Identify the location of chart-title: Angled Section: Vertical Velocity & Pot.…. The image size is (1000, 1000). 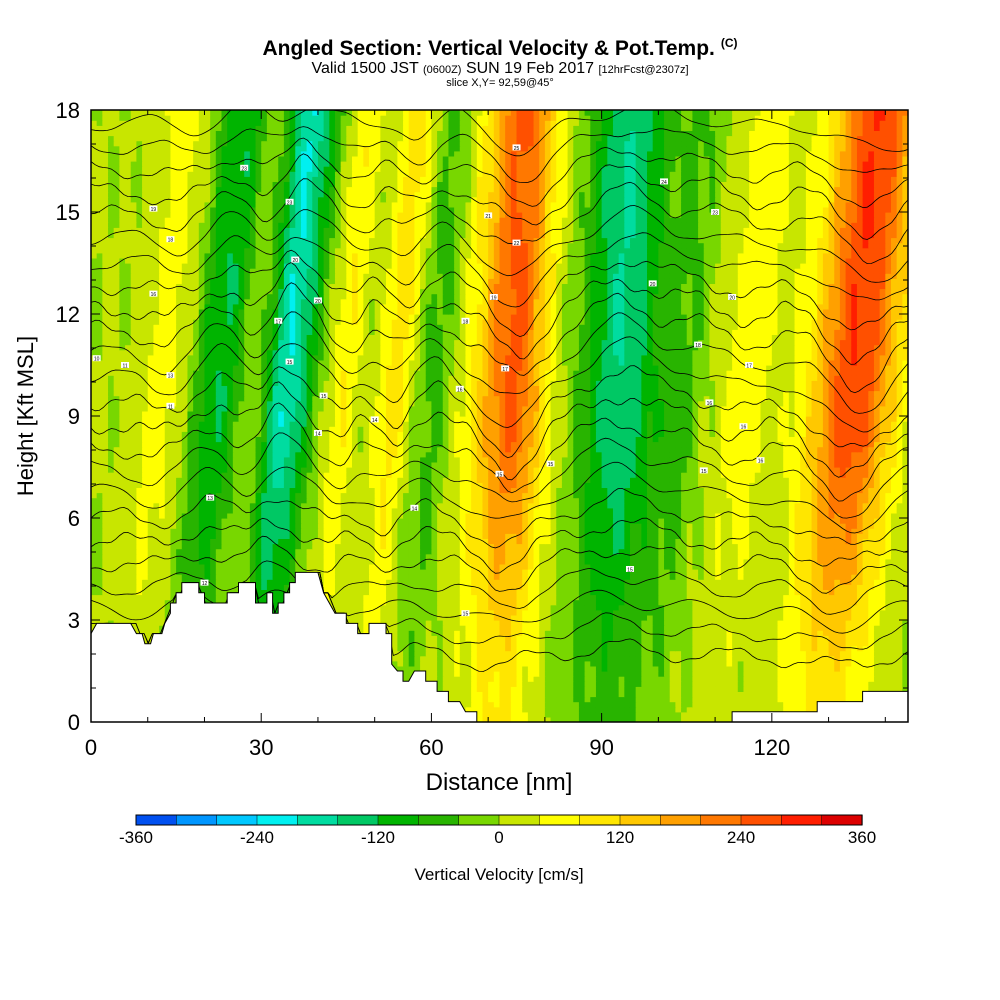
(500, 48).